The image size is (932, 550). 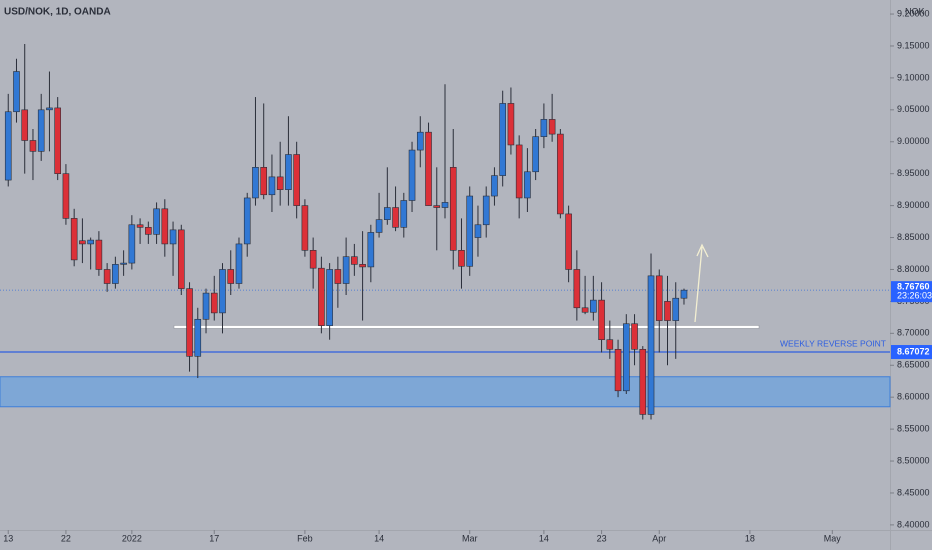 I want to click on level-label: 8.67072, so click(x=913, y=351).